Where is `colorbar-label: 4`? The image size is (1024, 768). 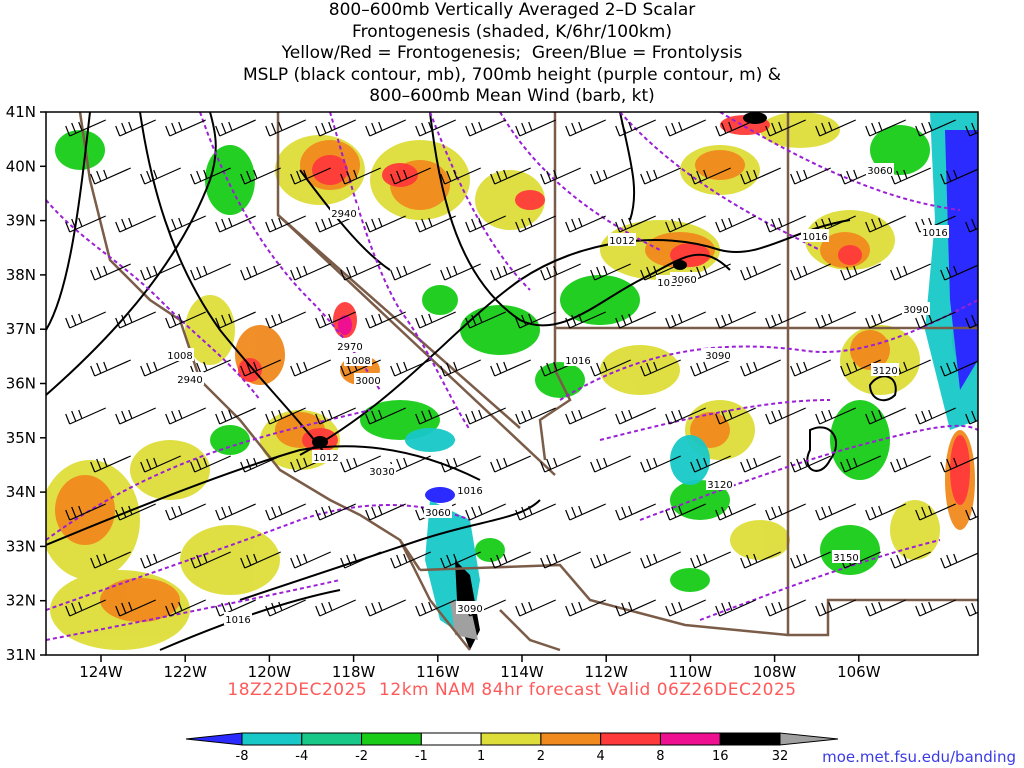 colorbar-label: 4 is located at coordinates (601, 756).